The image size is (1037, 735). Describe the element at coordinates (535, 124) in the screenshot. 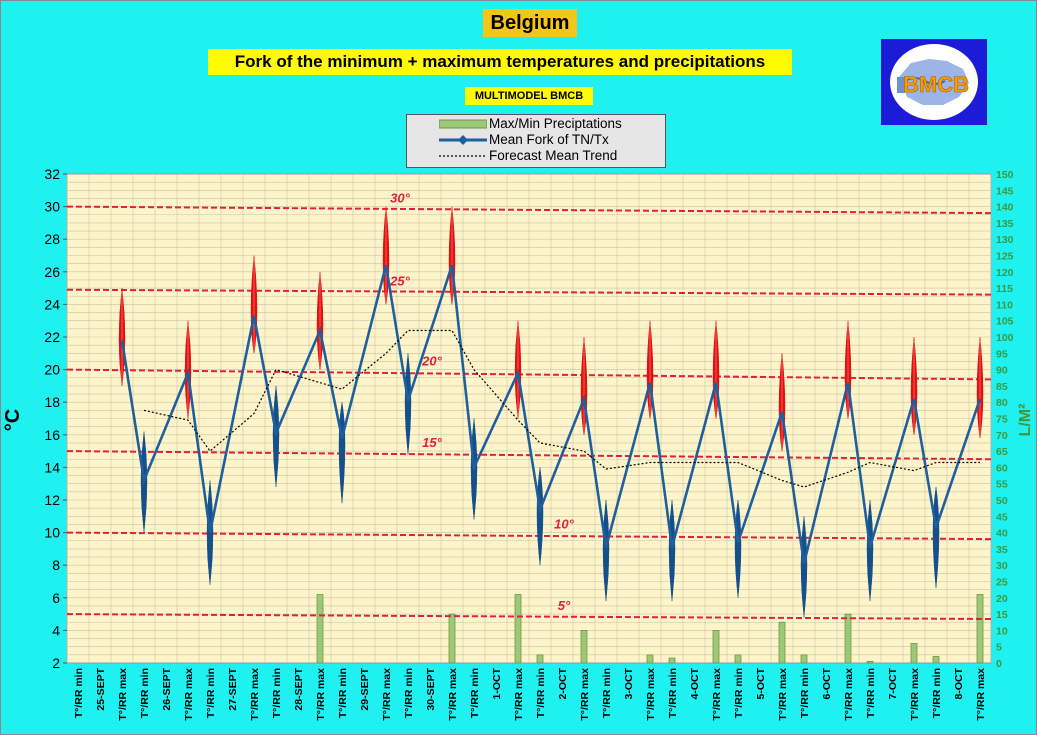

I see `legend-item-precip: Max/Min Preciptations` at that location.